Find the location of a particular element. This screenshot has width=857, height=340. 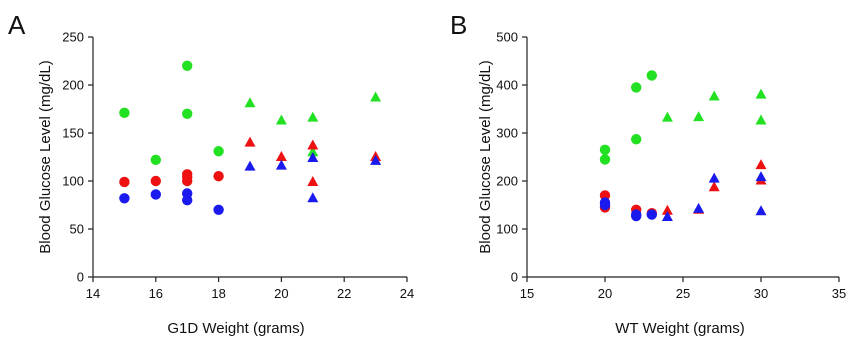

panel-b-y-tick-label: 500 is located at coordinates (507, 37).